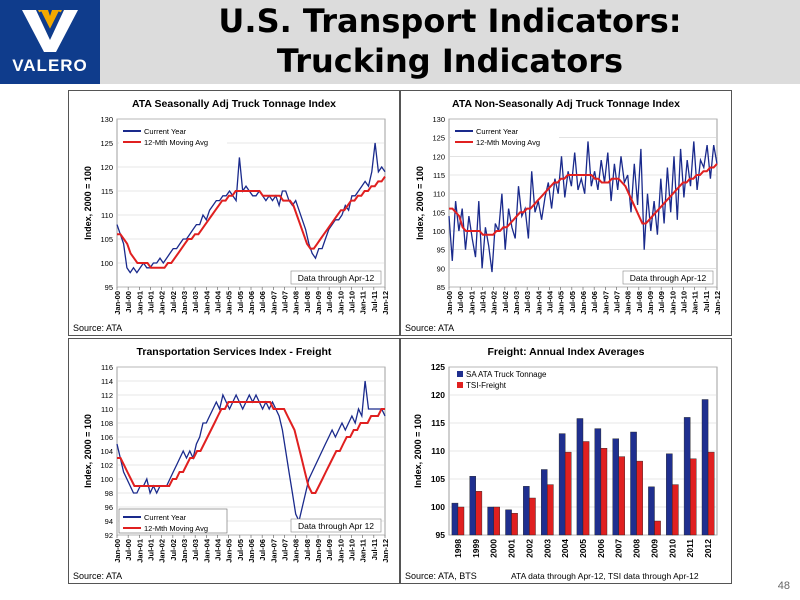 This screenshot has height=600, width=800. I want to click on x-tick-label: Jan-07, so click(605, 303).